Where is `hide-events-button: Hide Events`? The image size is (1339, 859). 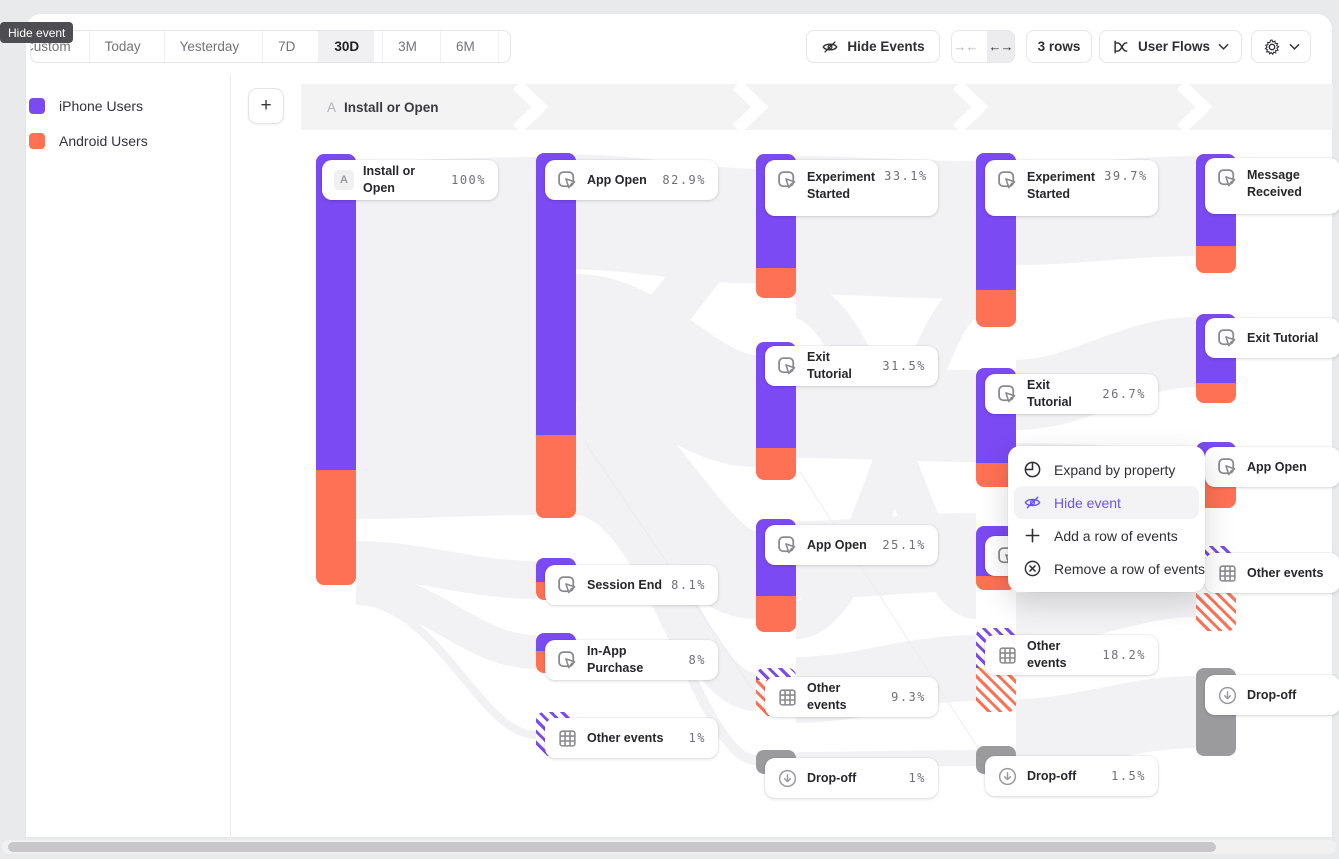 hide-events-button: Hide Events is located at coordinates (873, 46).